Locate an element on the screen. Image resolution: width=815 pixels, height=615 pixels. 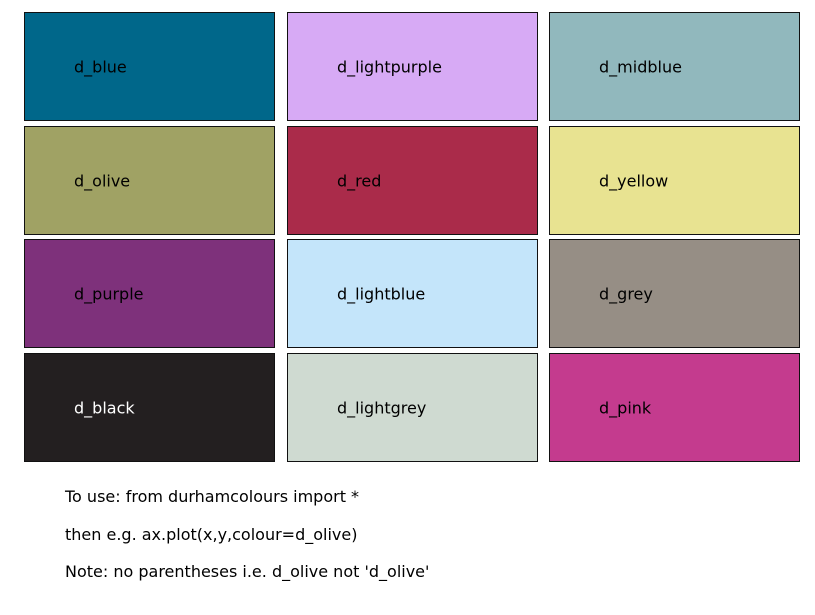
swatch-d-blue: d_blue is located at coordinates (149, 66).